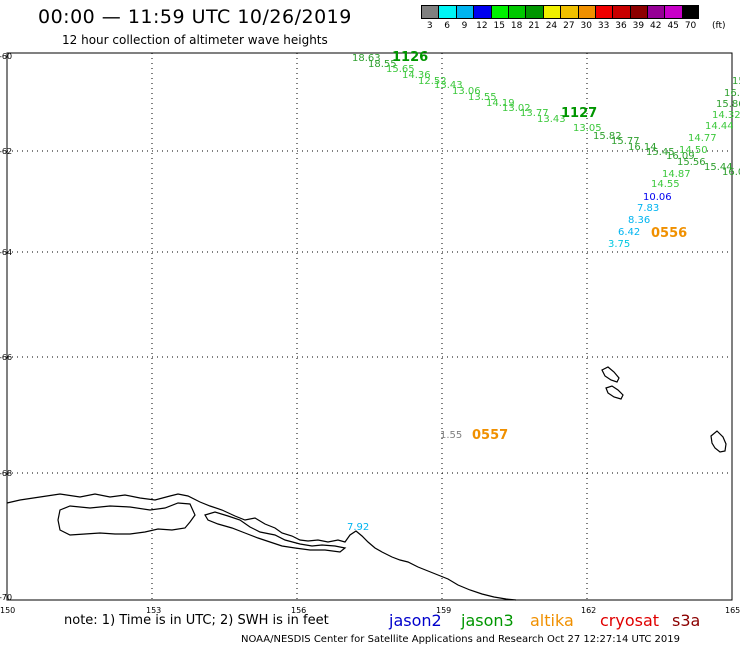 This screenshot has height=650, width=740. What do you see at coordinates (691, 162) in the screenshot?
I see `swh-label: 15.56` at bounding box center [691, 162].